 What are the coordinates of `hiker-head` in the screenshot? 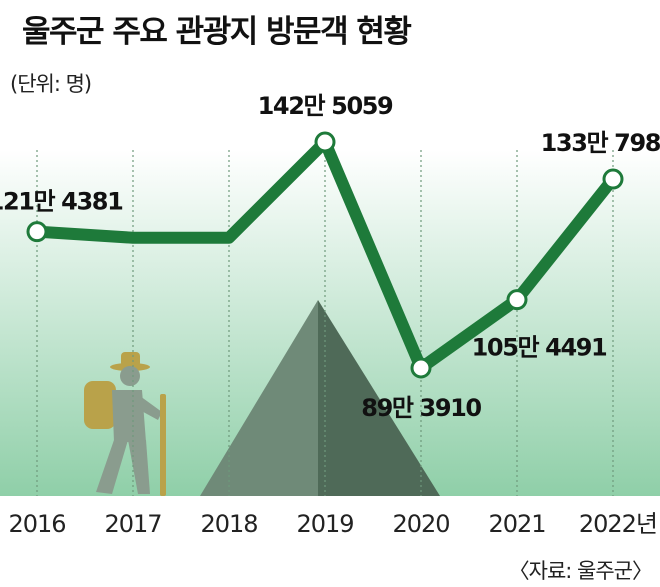 It's located at (130, 376).